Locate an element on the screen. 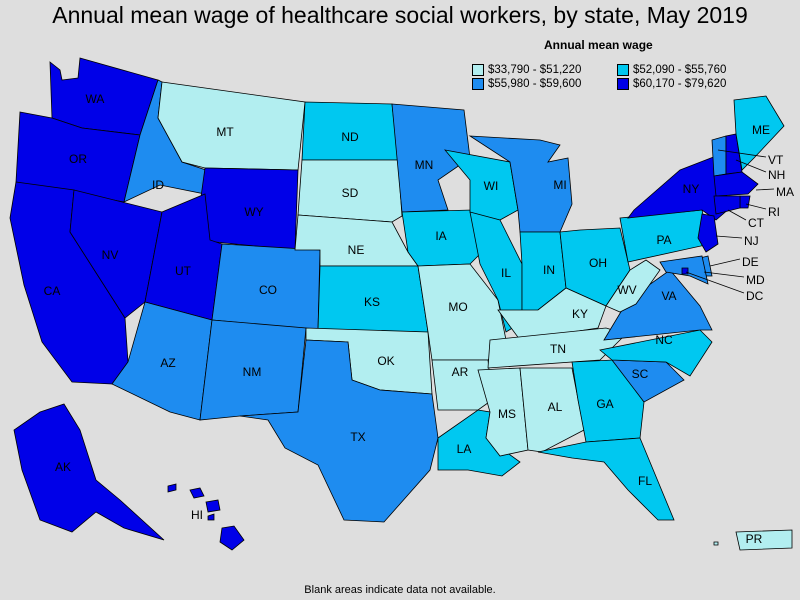 The image size is (800, 600). state-label-il: IL is located at coordinates (506, 273).